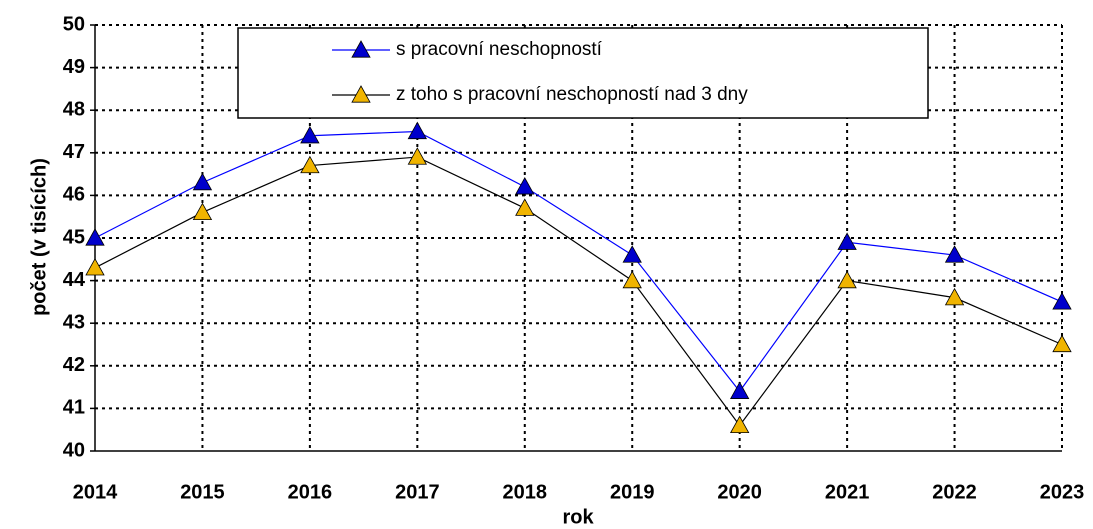 The image size is (1093, 529). What do you see at coordinates (525, 492) in the screenshot?
I see `x-tick-label: 2018` at bounding box center [525, 492].